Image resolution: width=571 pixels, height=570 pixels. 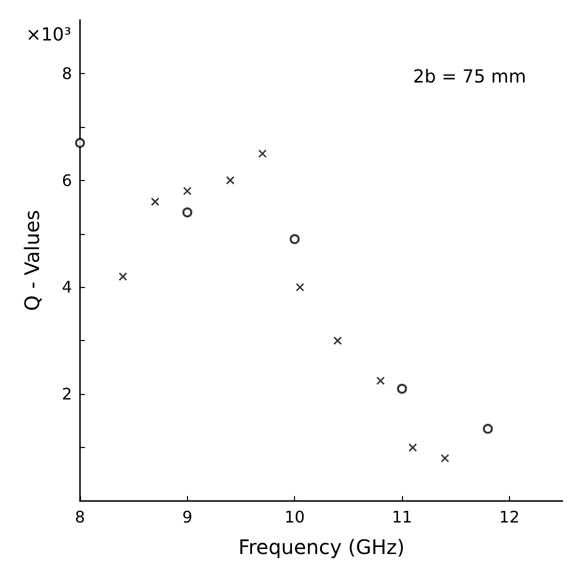 I want to click on x-tick-label: 8, so click(x=80, y=517).